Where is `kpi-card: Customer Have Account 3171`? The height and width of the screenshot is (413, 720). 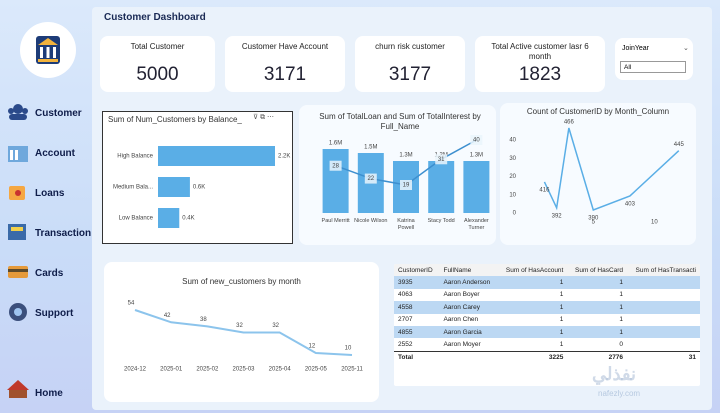
kpi-card: Customer Have Account 3171 is located at coordinates (285, 64).